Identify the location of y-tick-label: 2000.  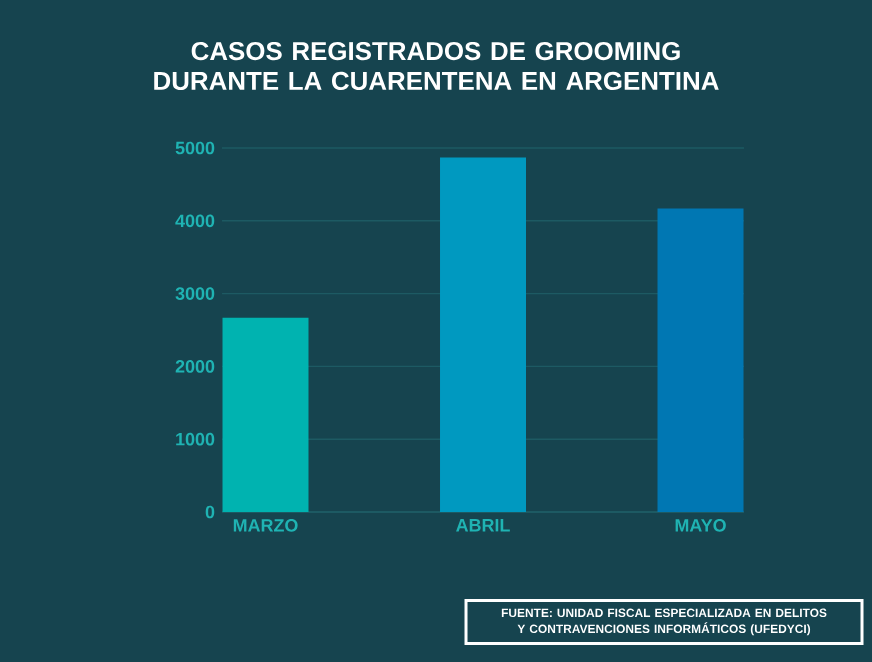
(195, 366).